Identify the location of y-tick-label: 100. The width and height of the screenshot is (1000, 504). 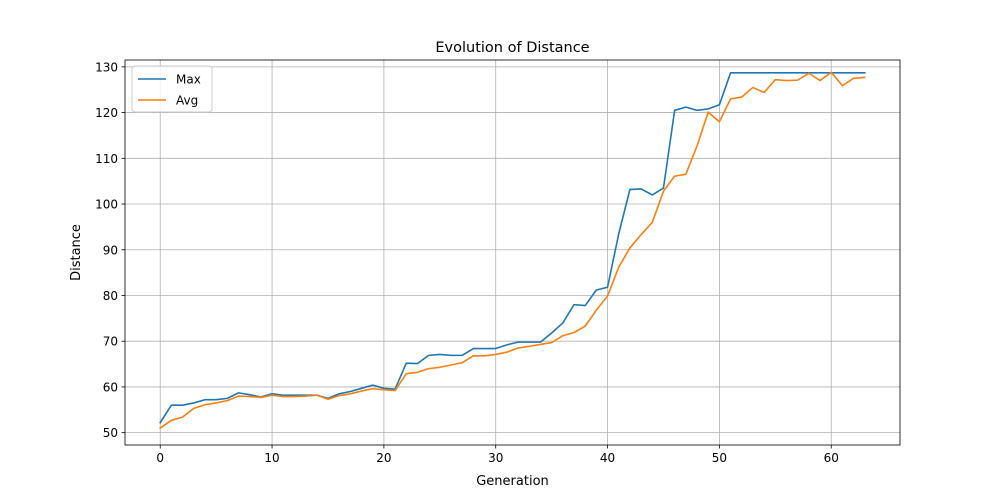
(106, 205).